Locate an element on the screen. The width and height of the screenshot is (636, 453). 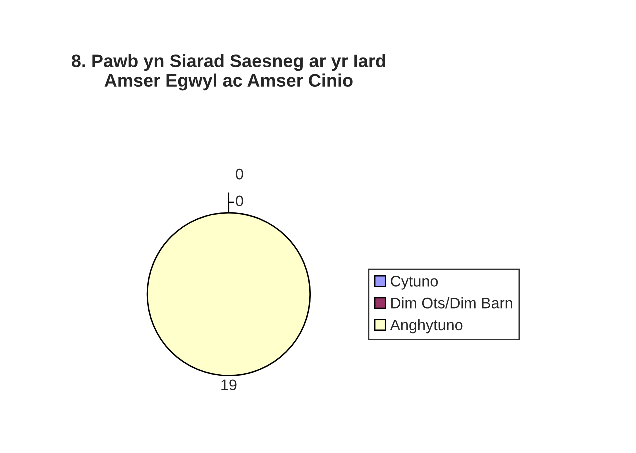
chart-title: 8. Pawb yn Siarad Saesneg ar yr Iard Amser Egwyl ac Amser Cinio is located at coordinates (229, 72).